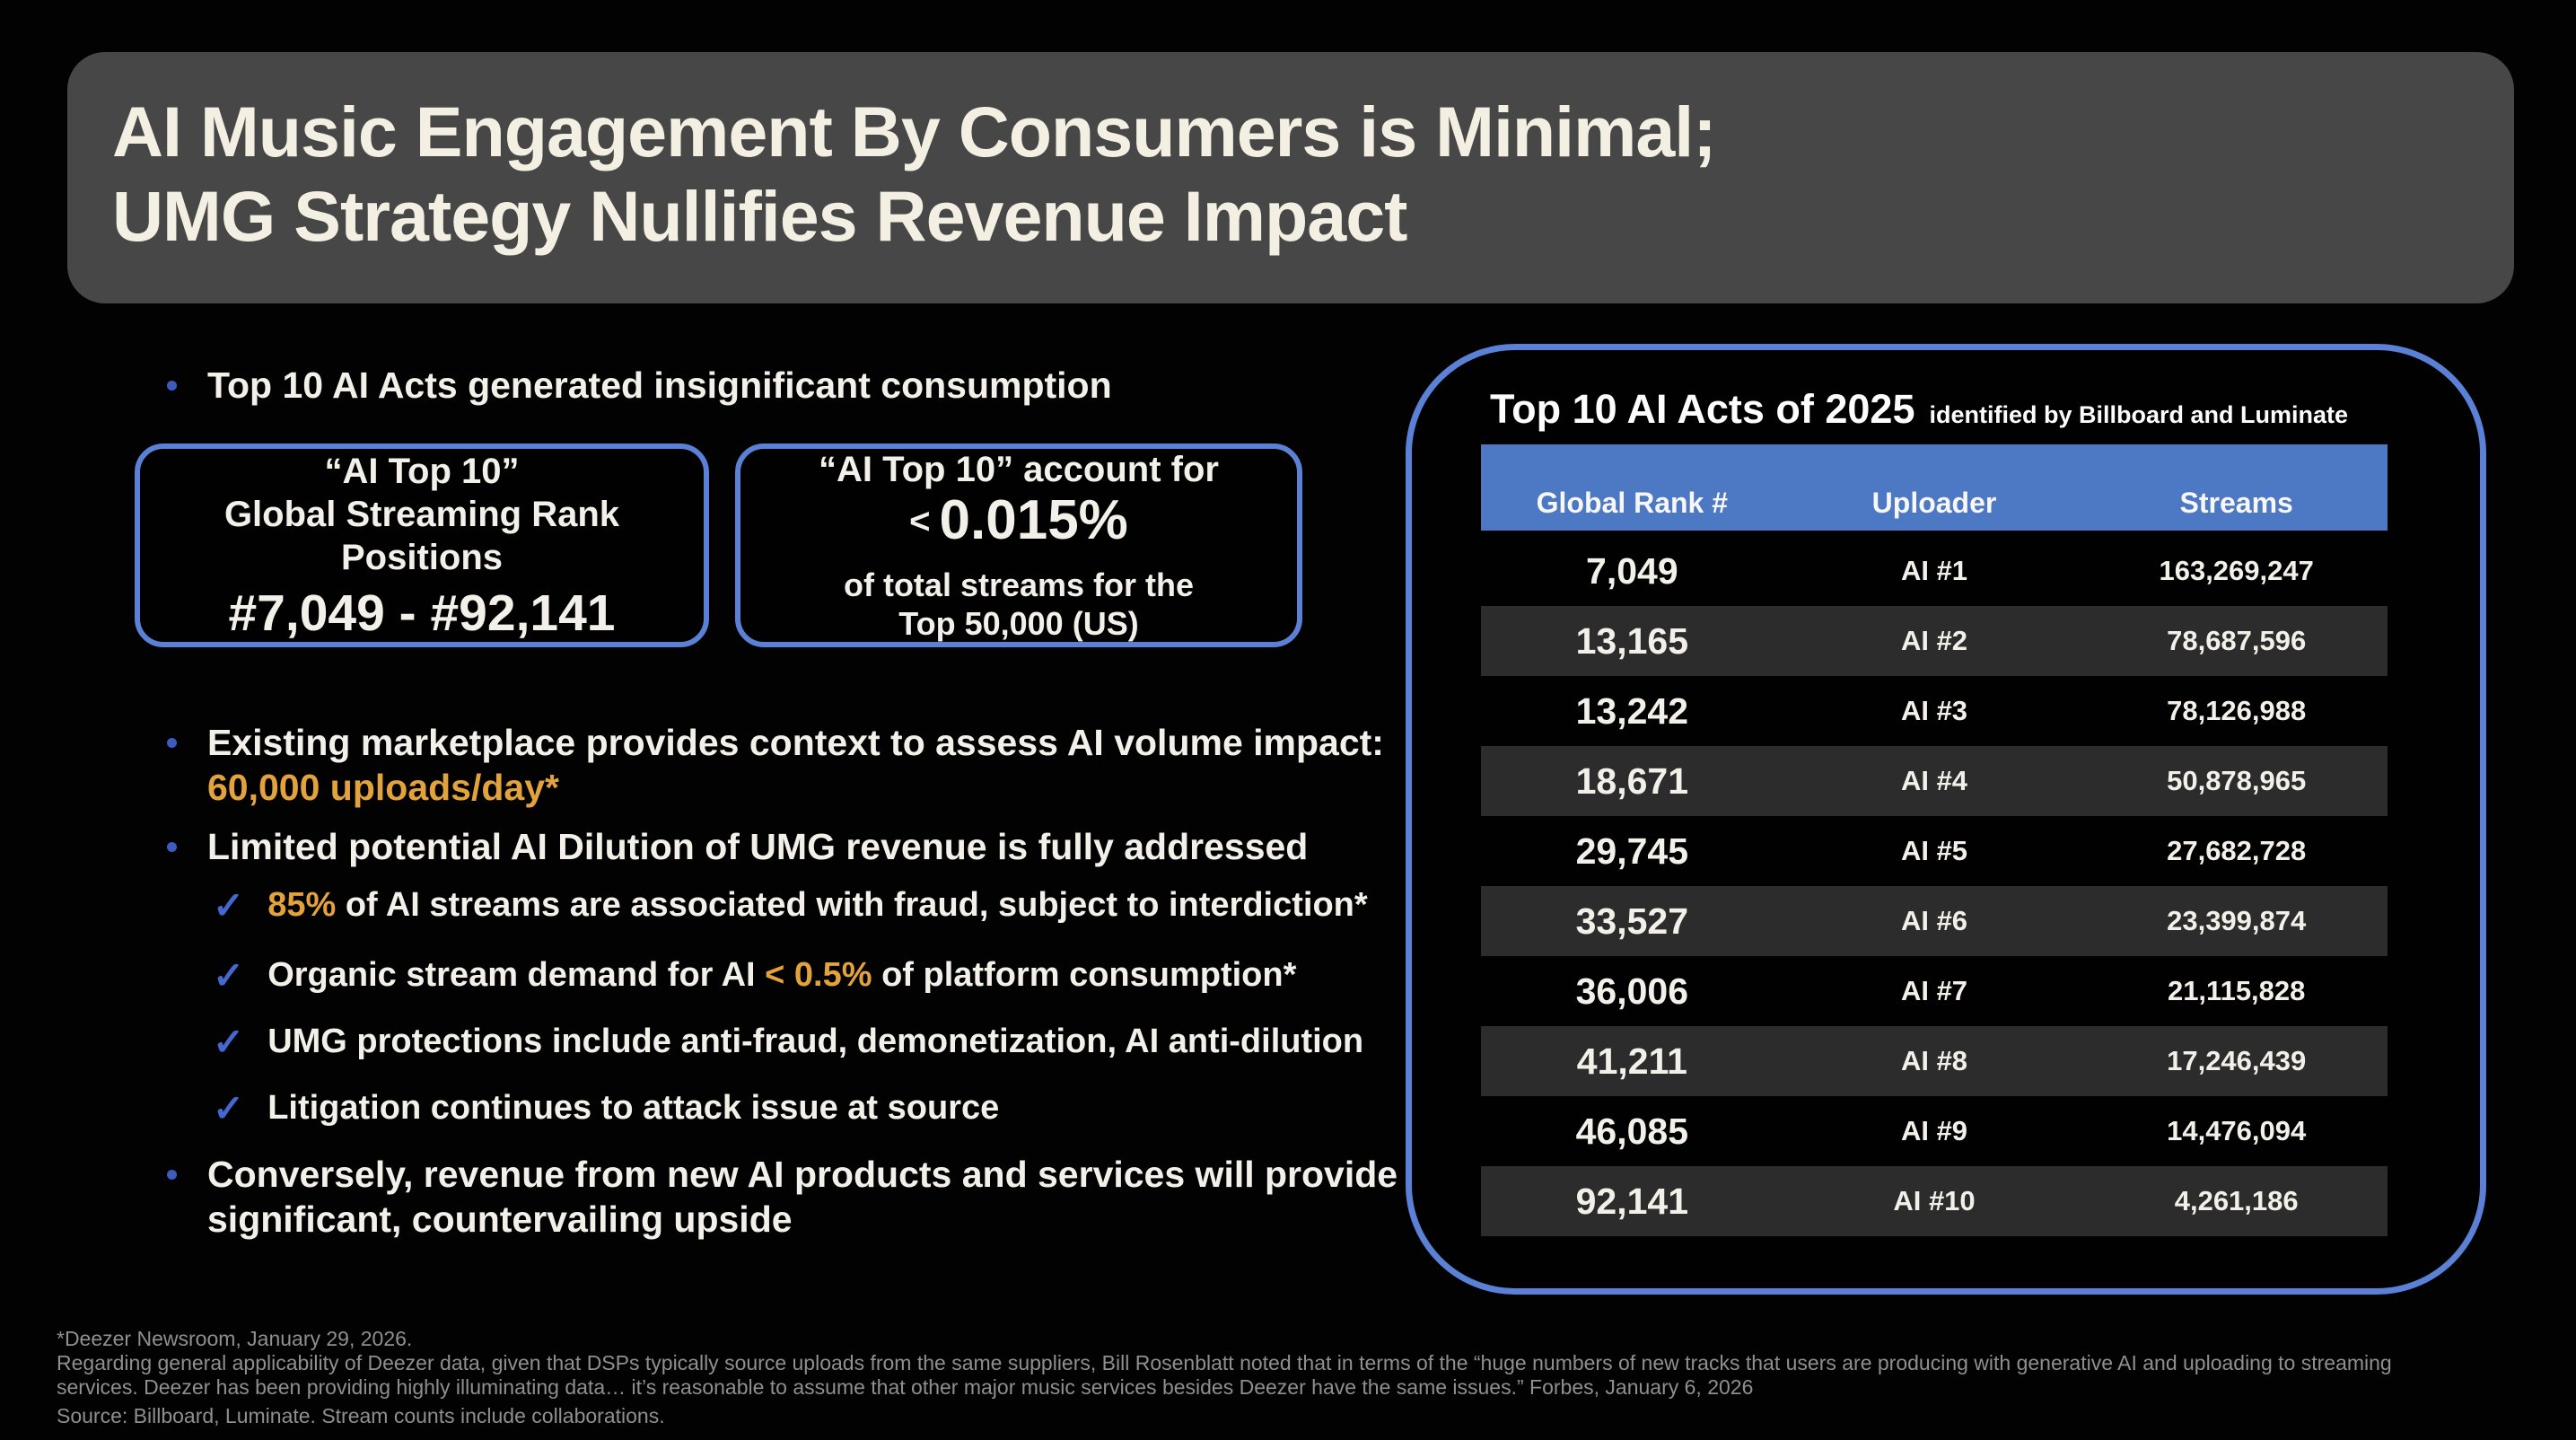  Describe the element at coordinates (1702, 409) in the screenshot. I see `table-title-main: Top 10 AI Acts of 2025` at that location.